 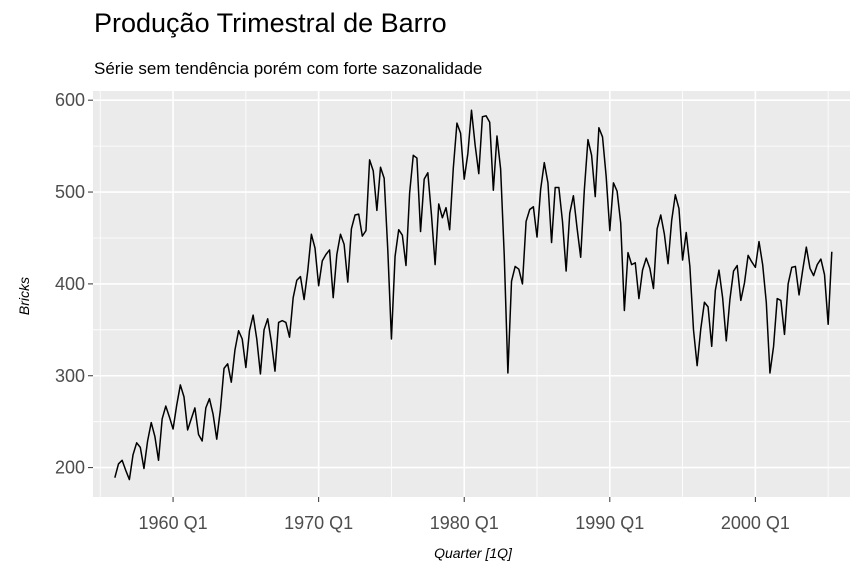 I want to click on x-tick-label: 1980 Q1, so click(x=464, y=523).